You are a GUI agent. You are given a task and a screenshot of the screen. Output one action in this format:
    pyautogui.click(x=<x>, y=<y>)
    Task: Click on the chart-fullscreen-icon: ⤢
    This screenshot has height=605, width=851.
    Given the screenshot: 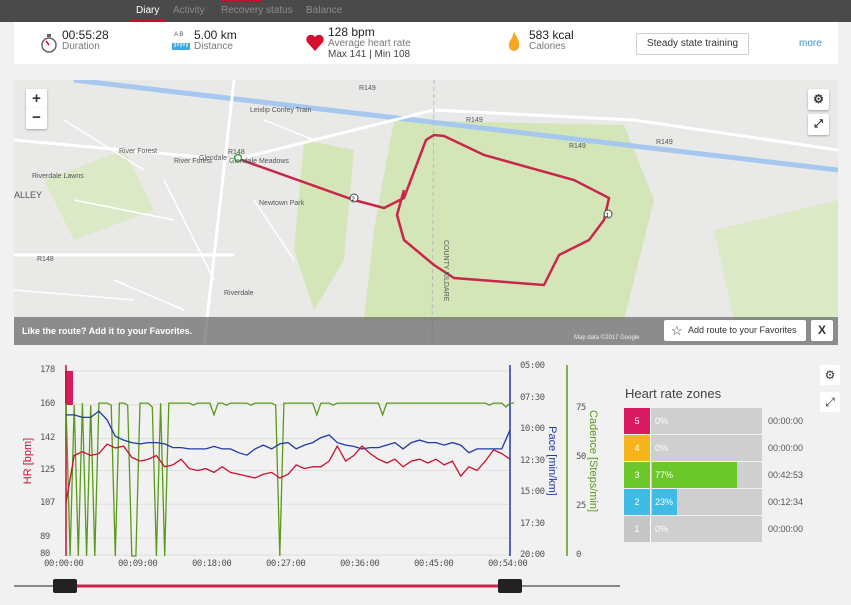 What is the action you would take?
    pyautogui.click(x=830, y=402)
    